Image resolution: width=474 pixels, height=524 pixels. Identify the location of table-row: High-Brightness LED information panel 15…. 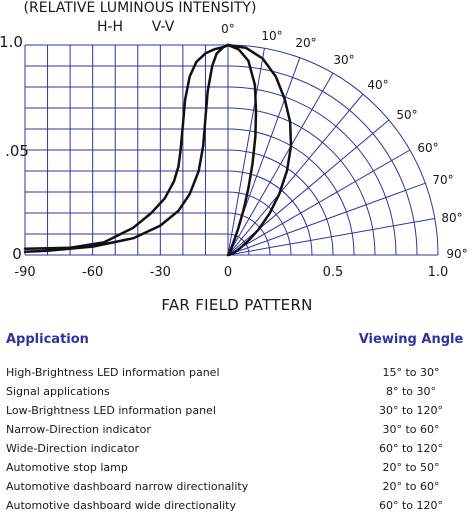
(236, 372).